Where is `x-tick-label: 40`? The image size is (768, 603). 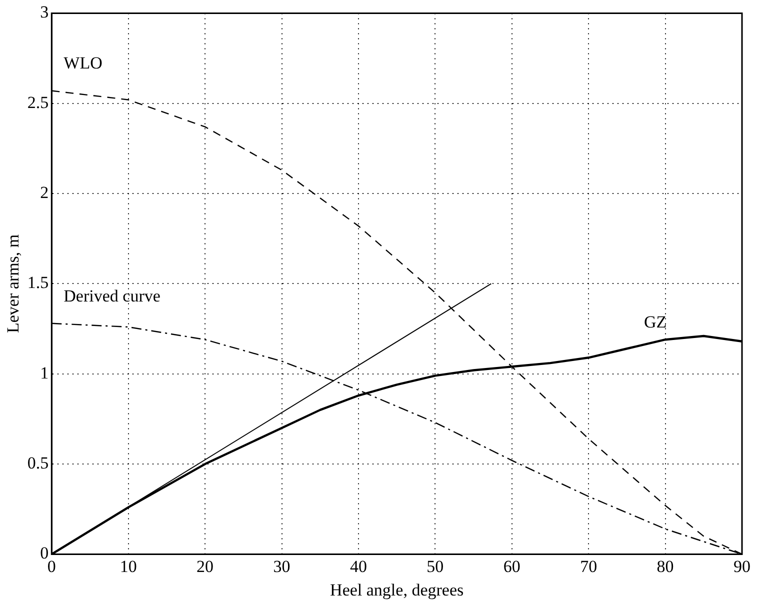 x-tick-label: 40 is located at coordinates (358, 566).